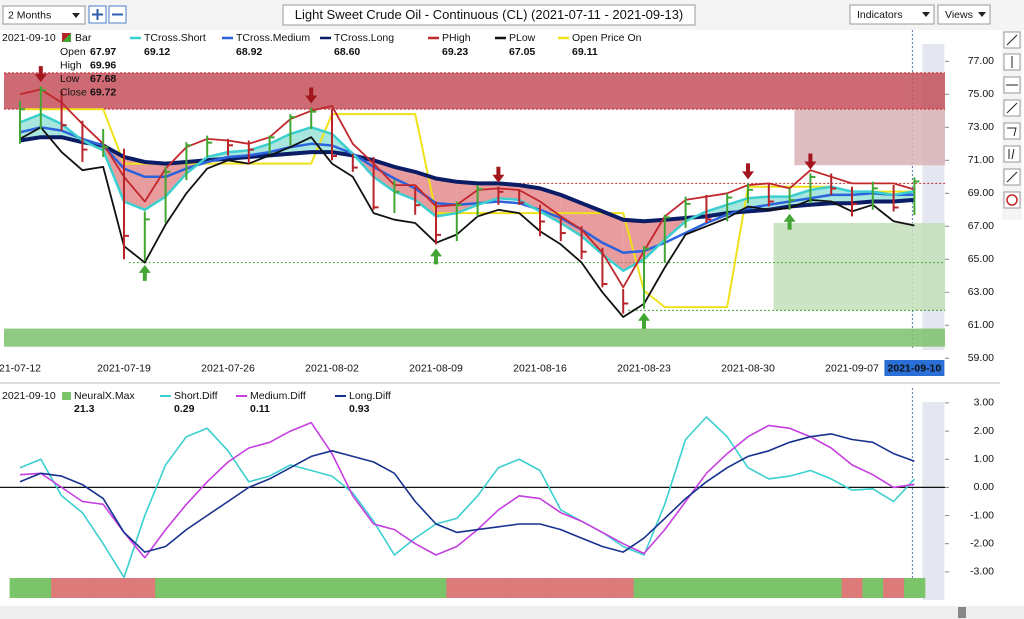 This screenshot has height=619, width=1024. What do you see at coordinates (981, 259) in the screenshot?
I see `y-tick-label: 65.00` at bounding box center [981, 259].